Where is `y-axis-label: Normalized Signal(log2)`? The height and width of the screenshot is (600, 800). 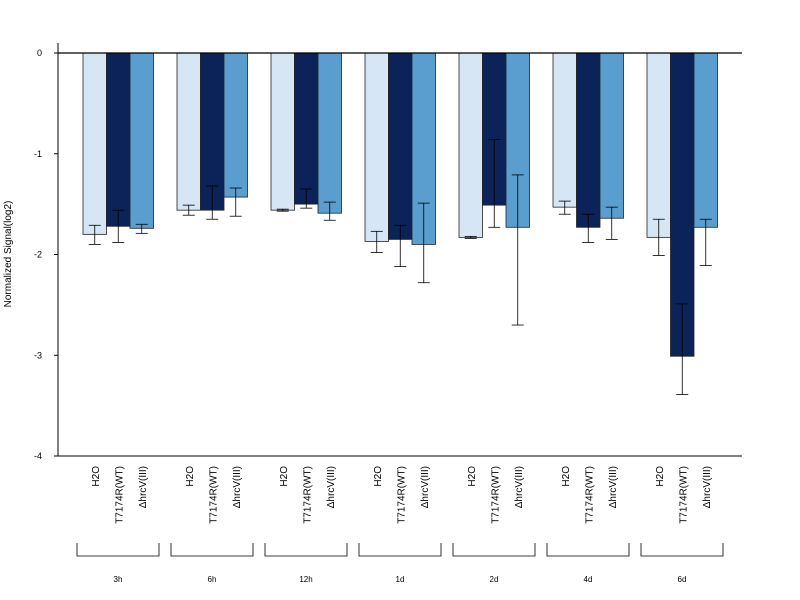 y-axis-label: Normalized Signal(log2) is located at coordinates (8, 254).